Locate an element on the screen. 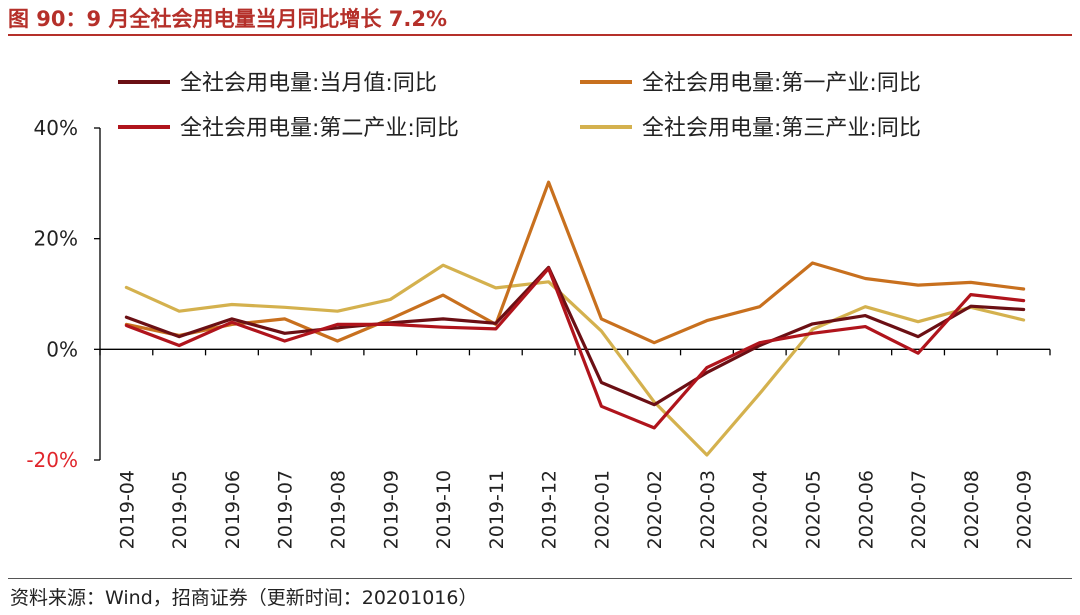 This screenshot has height=615, width=1080. x-tick-label: 2019-12 is located at coordinates (550, 509).